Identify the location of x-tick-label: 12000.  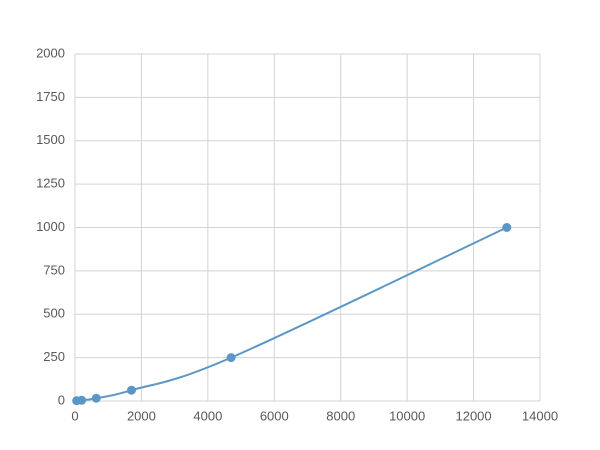
(473, 415).